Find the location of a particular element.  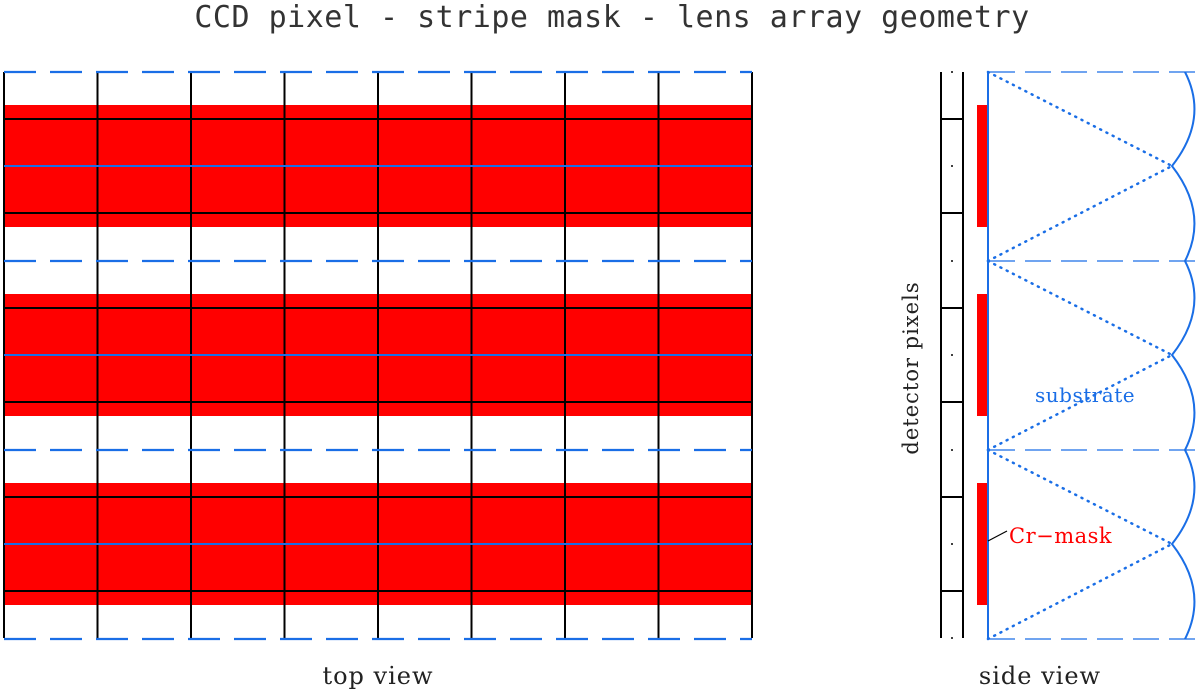

focusing-rays is located at coordinates (1080, 355).